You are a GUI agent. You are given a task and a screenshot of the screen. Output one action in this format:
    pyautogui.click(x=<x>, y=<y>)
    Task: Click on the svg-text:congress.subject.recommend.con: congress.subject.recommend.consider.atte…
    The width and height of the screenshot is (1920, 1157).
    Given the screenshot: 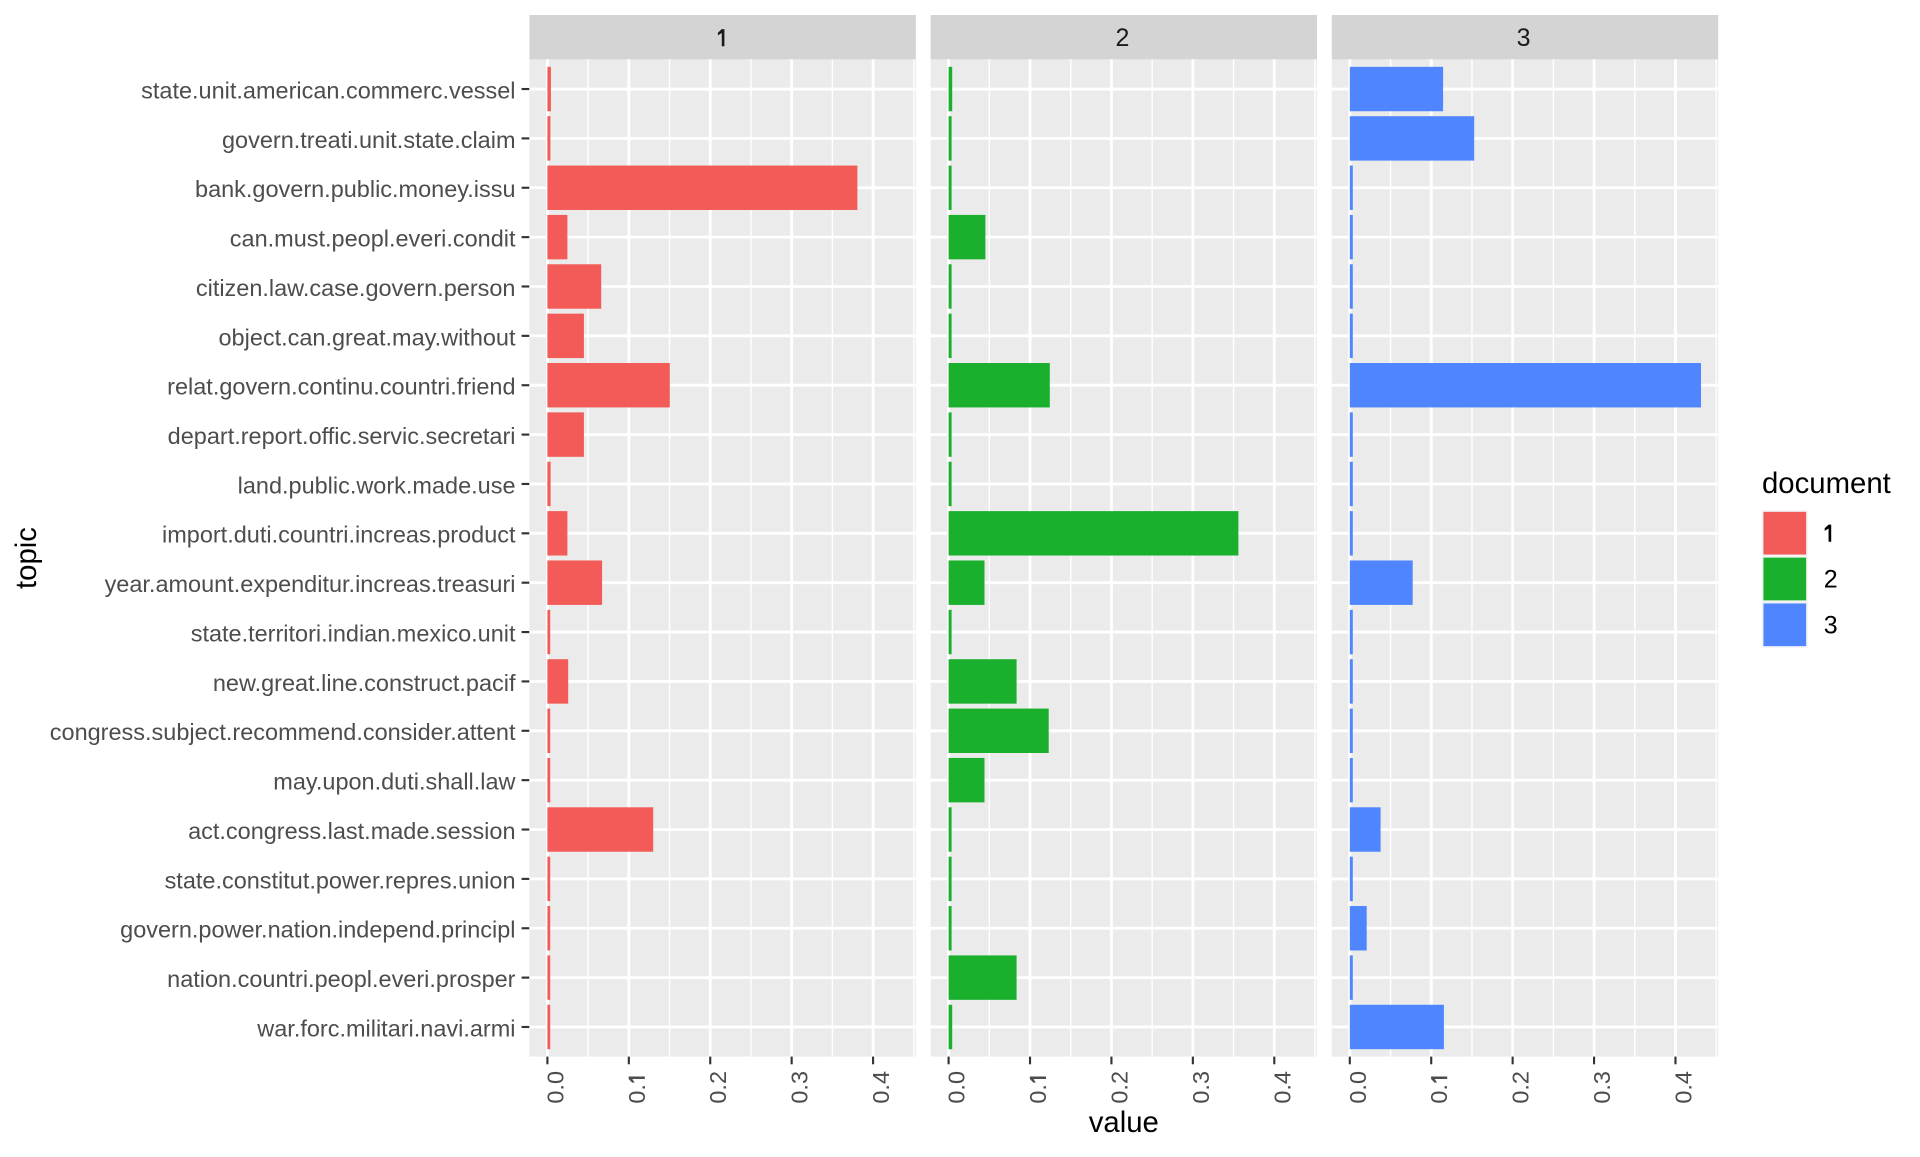 What is the action you would take?
    pyautogui.click(x=283, y=732)
    